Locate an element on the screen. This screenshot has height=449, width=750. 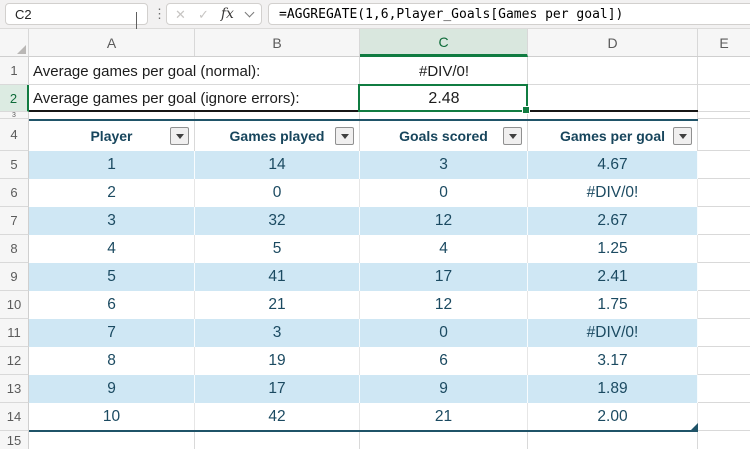
cell-games-per-goal: 1.25 is located at coordinates (613, 249).